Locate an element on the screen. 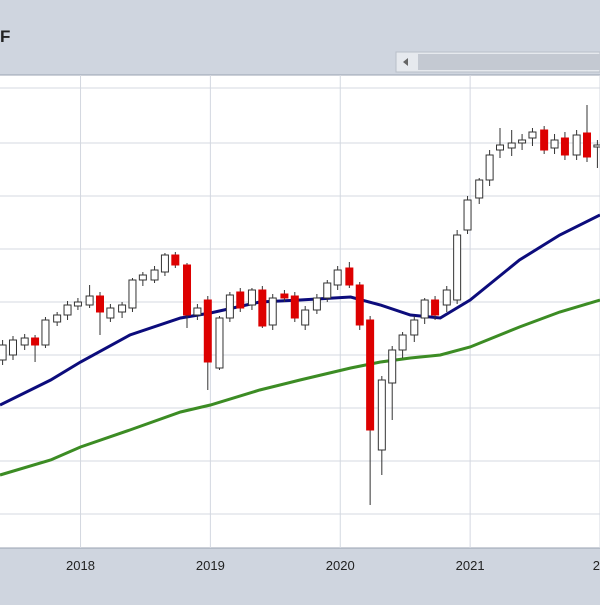 Image resolution: width=600 pixels, height=605 pixels. scroll-left-arrow is located at coordinates (405, 62).